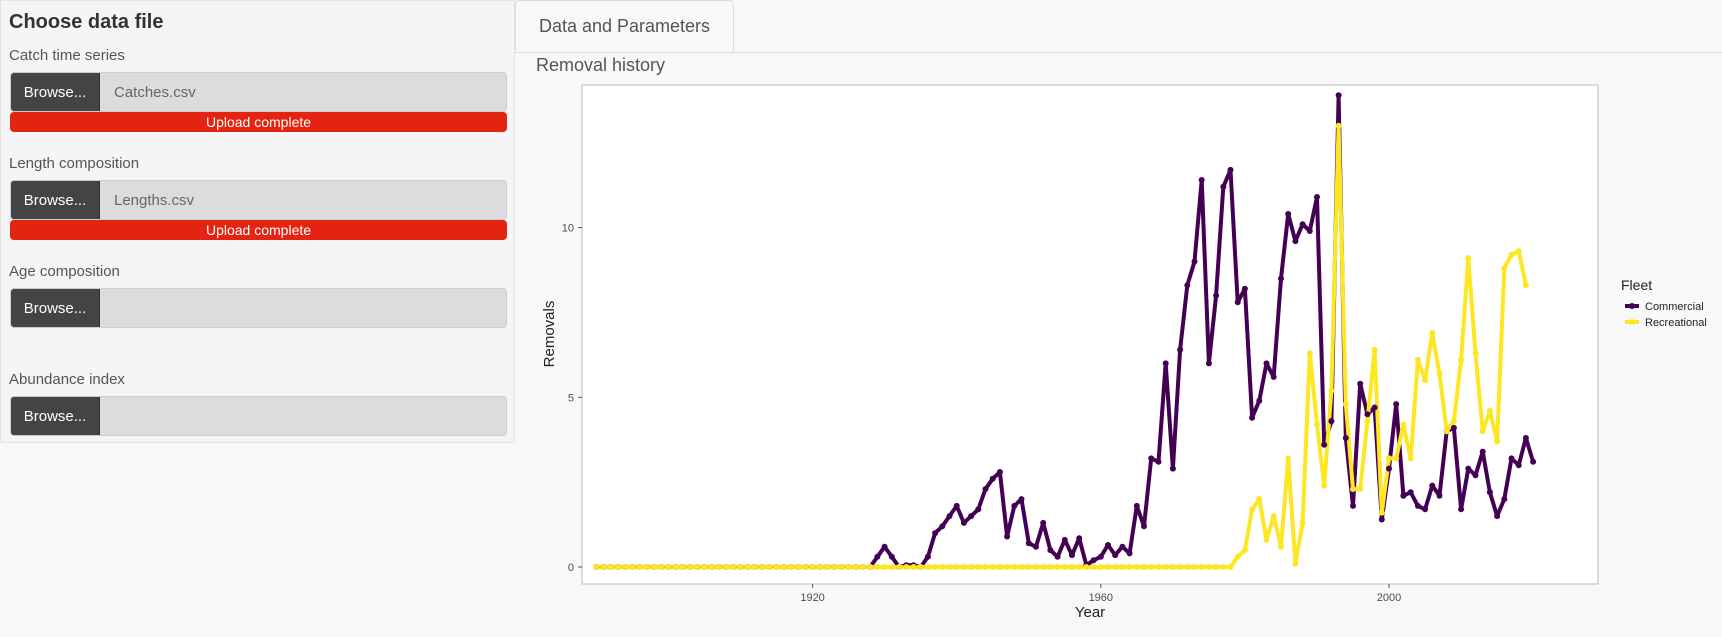 The width and height of the screenshot is (1722, 637). What do you see at coordinates (1090, 612) in the screenshot?
I see `x-axis-label: Year` at bounding box center [1090, 612].